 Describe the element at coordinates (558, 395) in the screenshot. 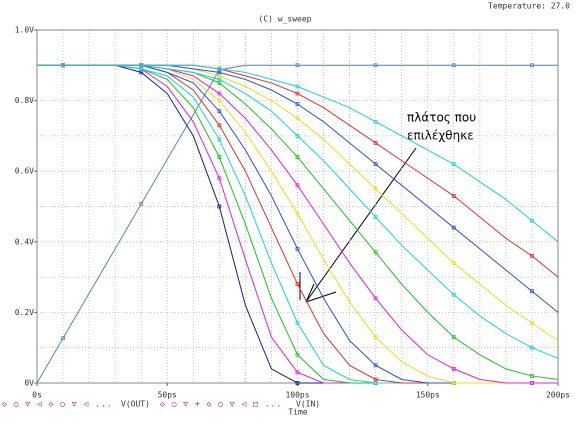

I see `x-tick-label: 200ps` at that location.